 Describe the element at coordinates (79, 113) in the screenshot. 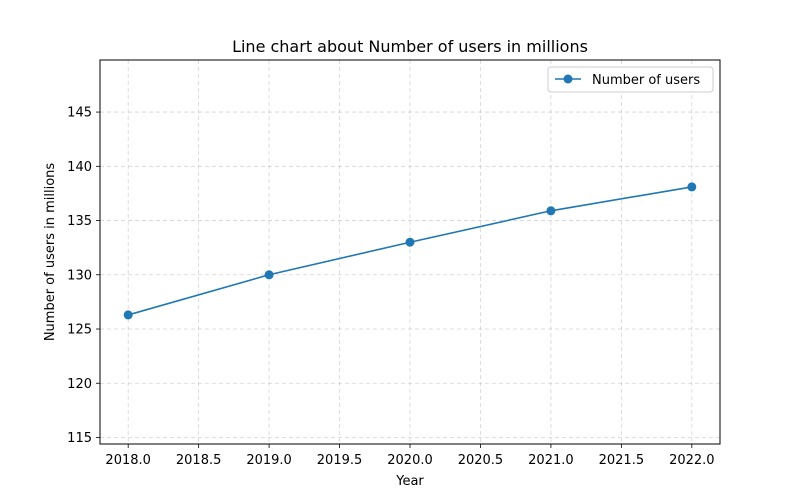

I see `y-tick-label: 145` at that location.